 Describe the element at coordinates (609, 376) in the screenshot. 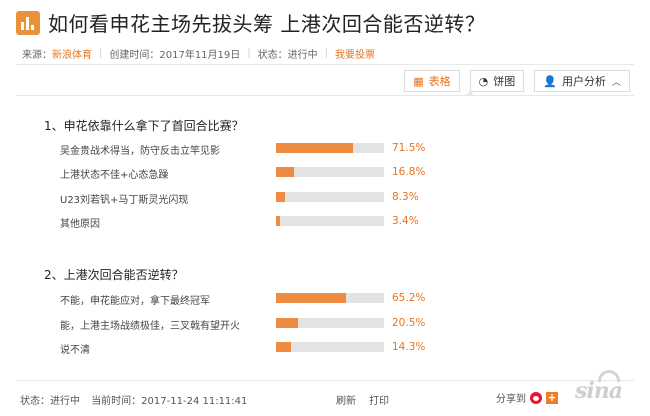

I see `sina-eye-icon` at that location.